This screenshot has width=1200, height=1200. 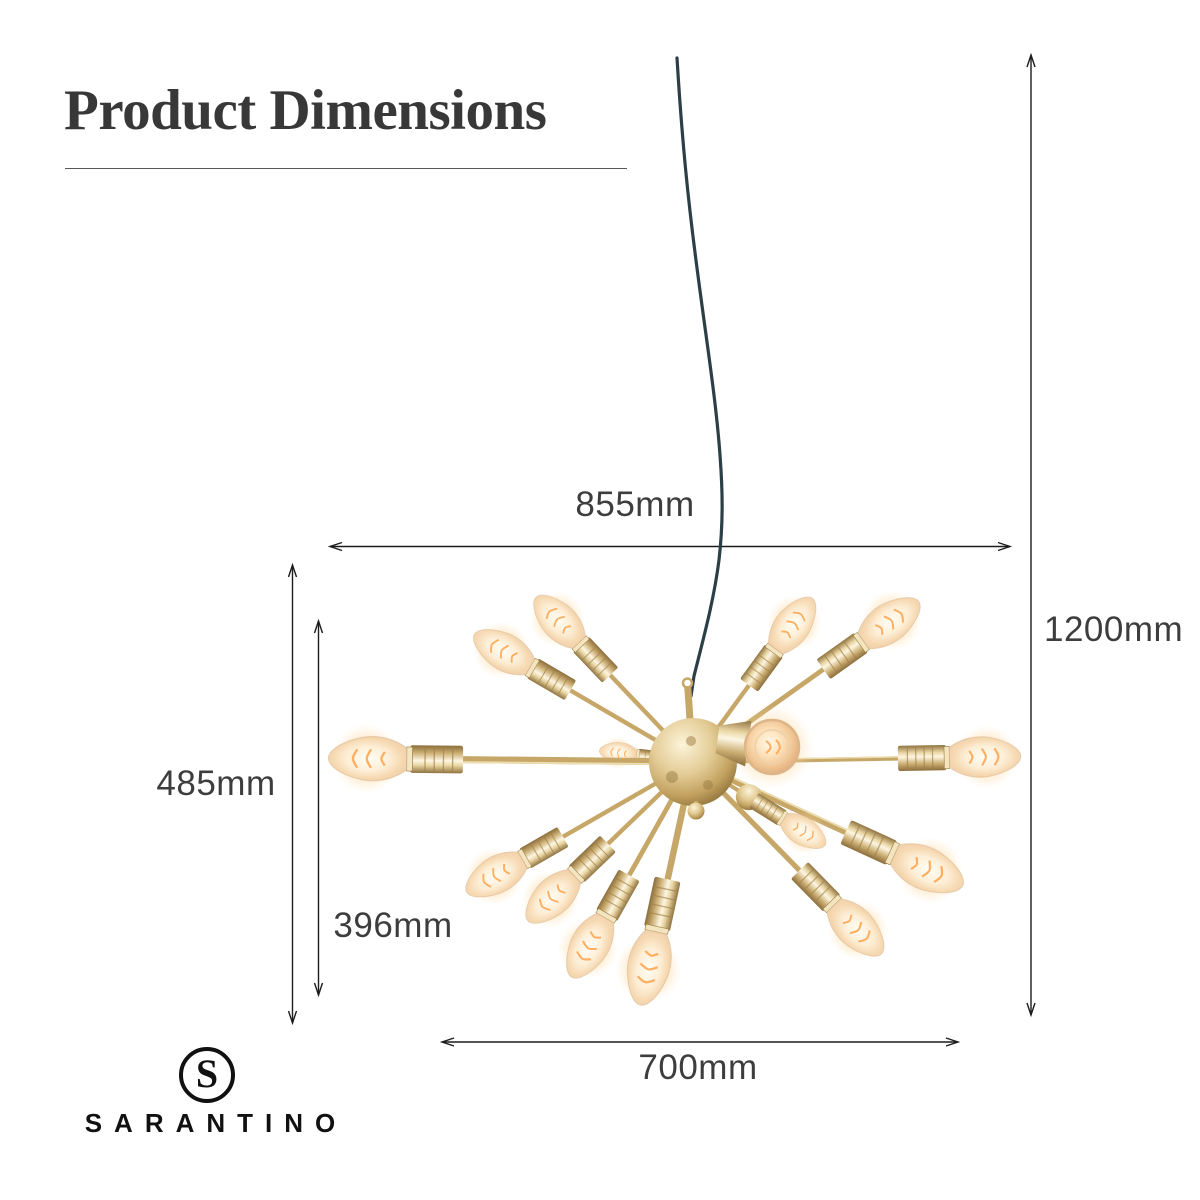 I want to click on dimension-label-inner-height: 396mm, so click(x=393, y=925).